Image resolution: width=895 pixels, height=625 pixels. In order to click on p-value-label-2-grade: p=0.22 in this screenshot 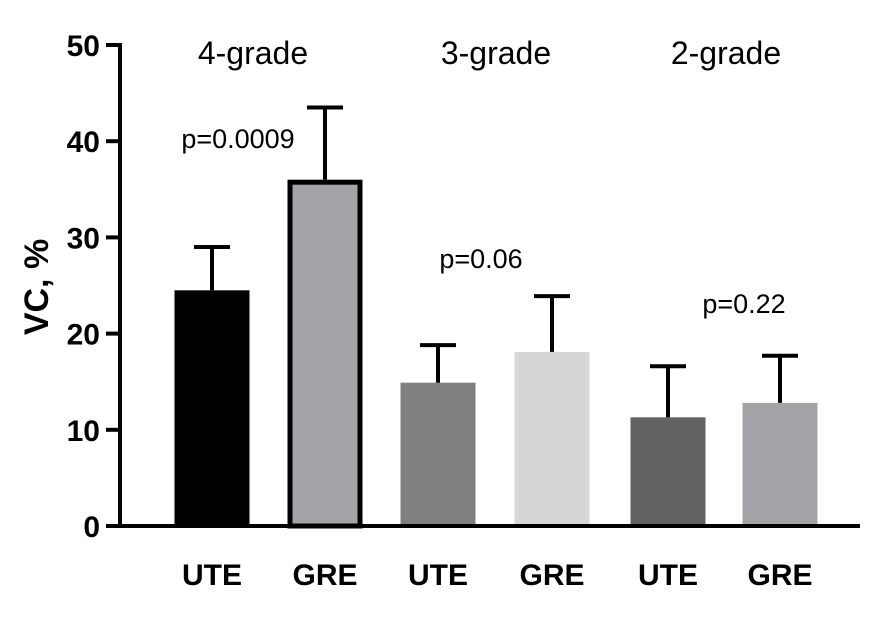, I will do `click(743, 304)`.